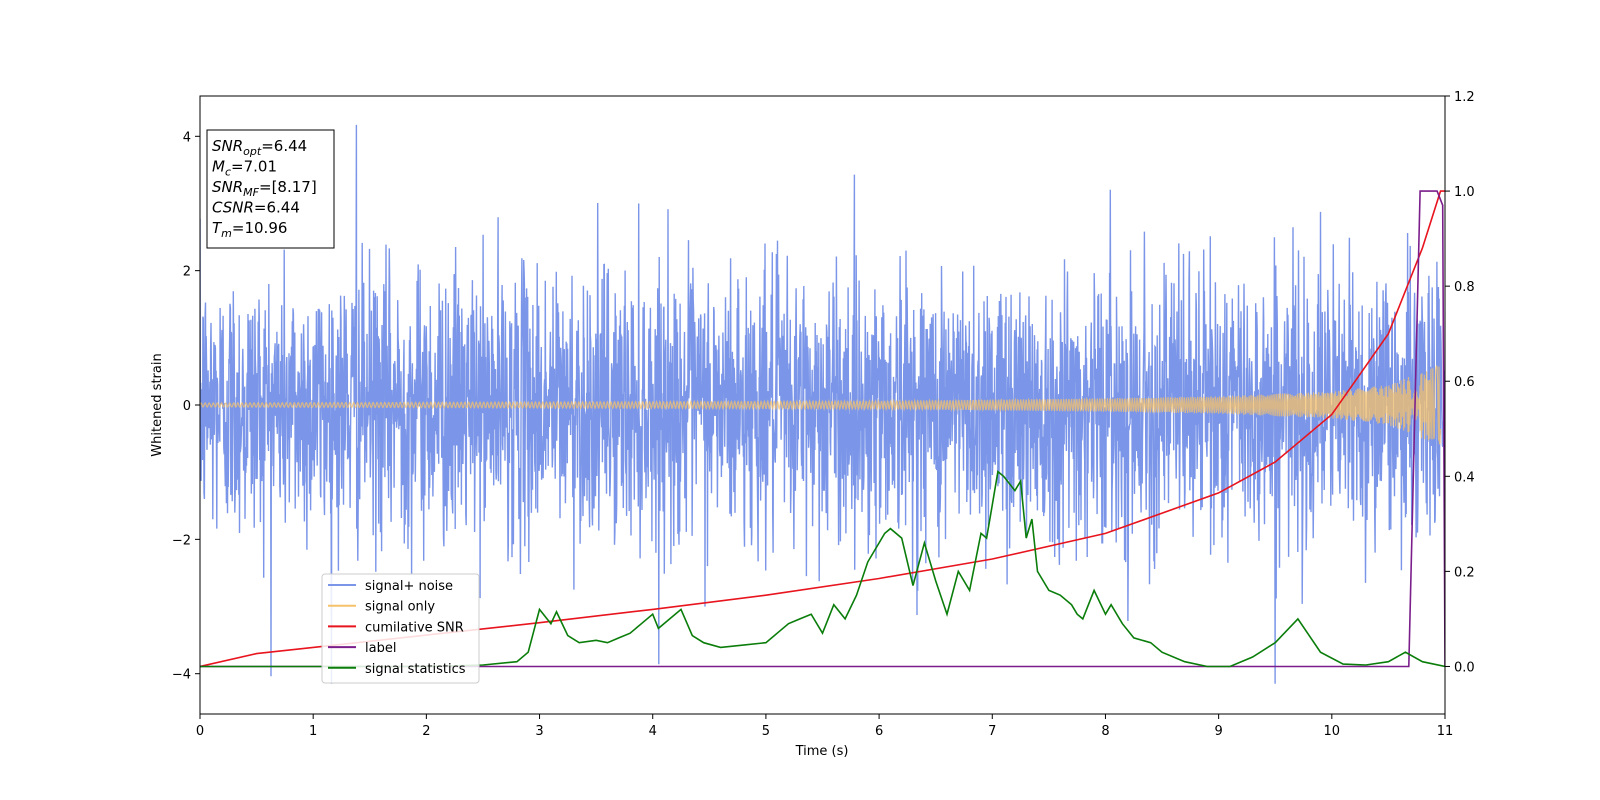 The image size is (1600, 800). I want to click on x-tick-label: 8, so click(1105, 731).